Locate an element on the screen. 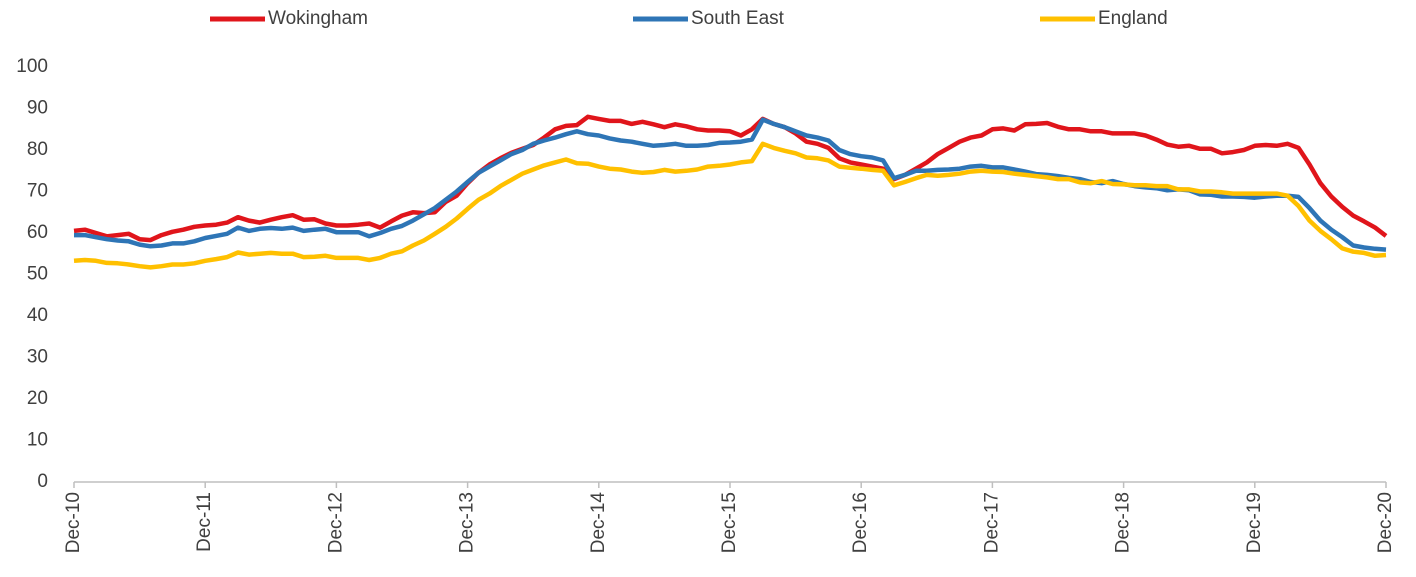  legend-label: Wokingham is located at coordinates (318, 18).